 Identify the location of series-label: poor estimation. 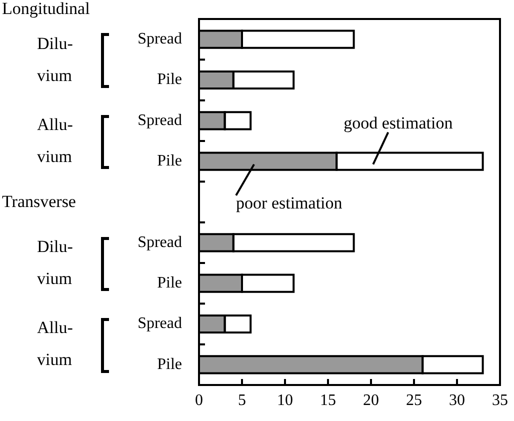
(289, 202).